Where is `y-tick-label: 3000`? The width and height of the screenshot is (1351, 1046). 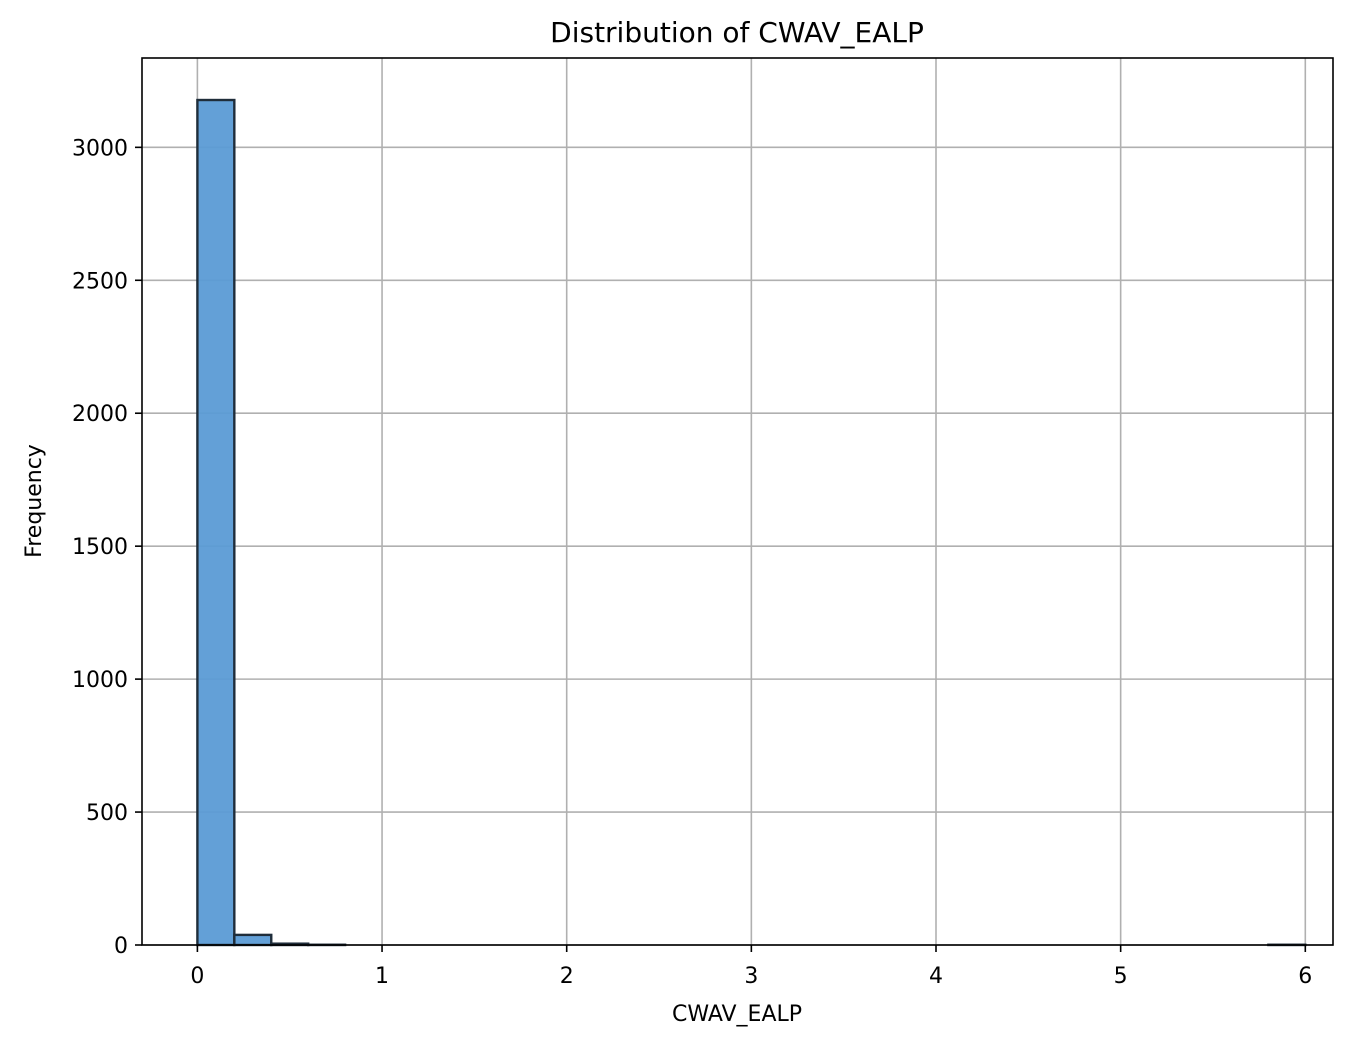 y-tick-label: 3000 is located at coordinates (100, 148).